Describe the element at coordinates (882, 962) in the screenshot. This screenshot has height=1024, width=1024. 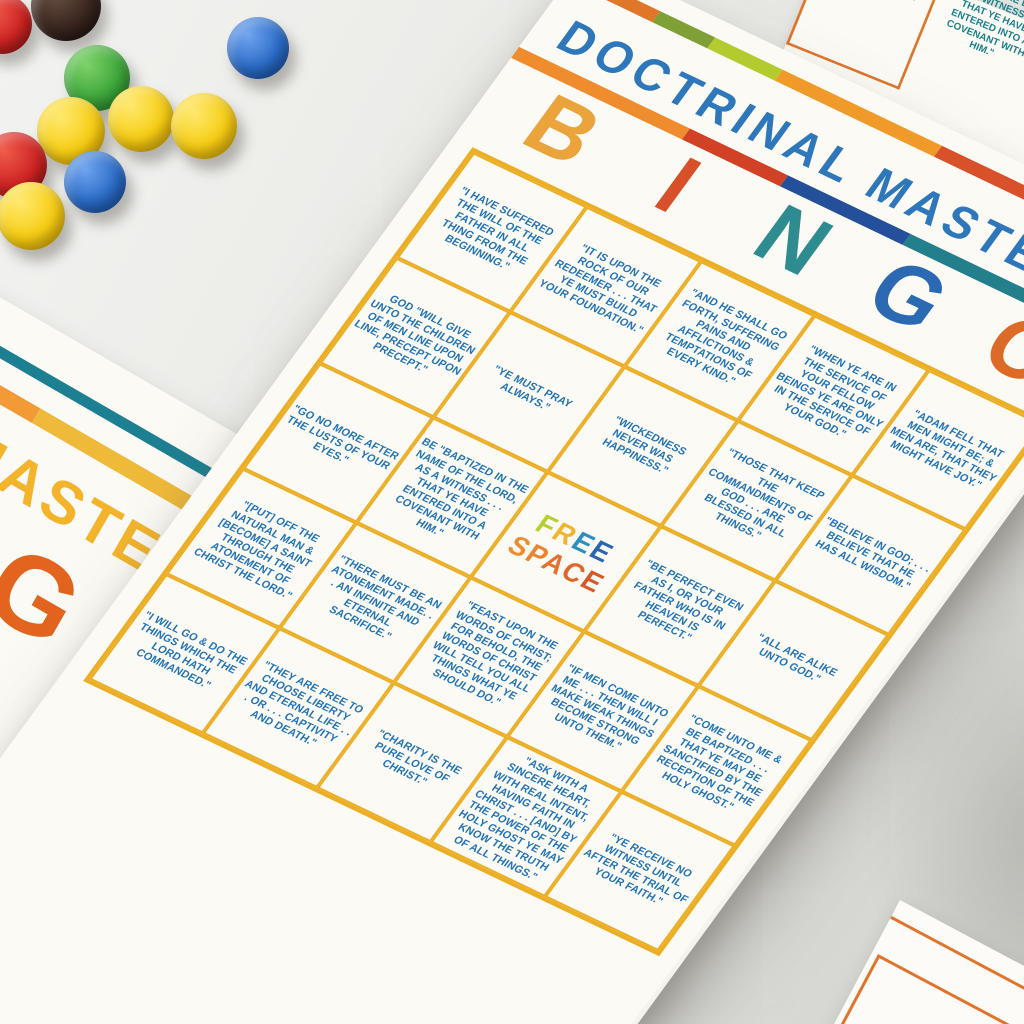
I see `background-card-bottom-right` at that location.